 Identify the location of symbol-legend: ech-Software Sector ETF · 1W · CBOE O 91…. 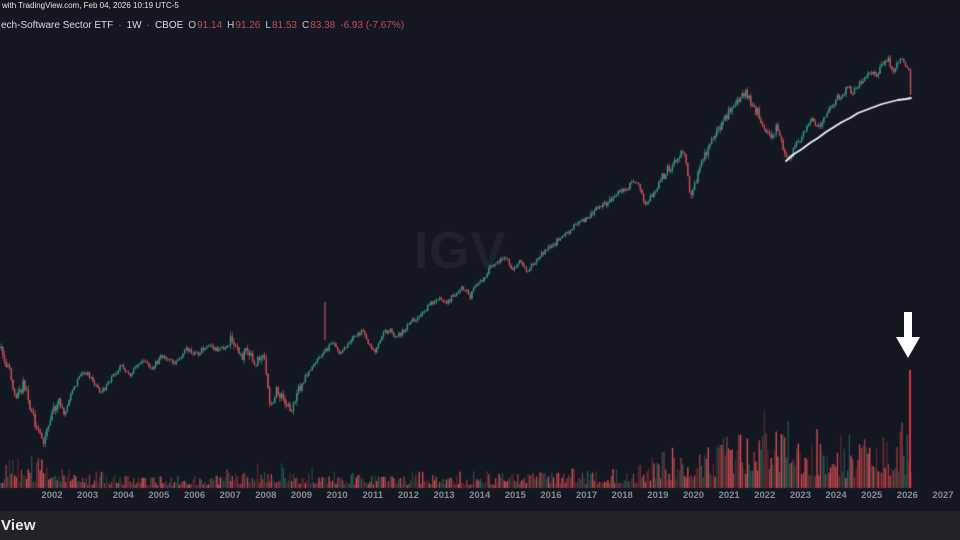
(202, 25).